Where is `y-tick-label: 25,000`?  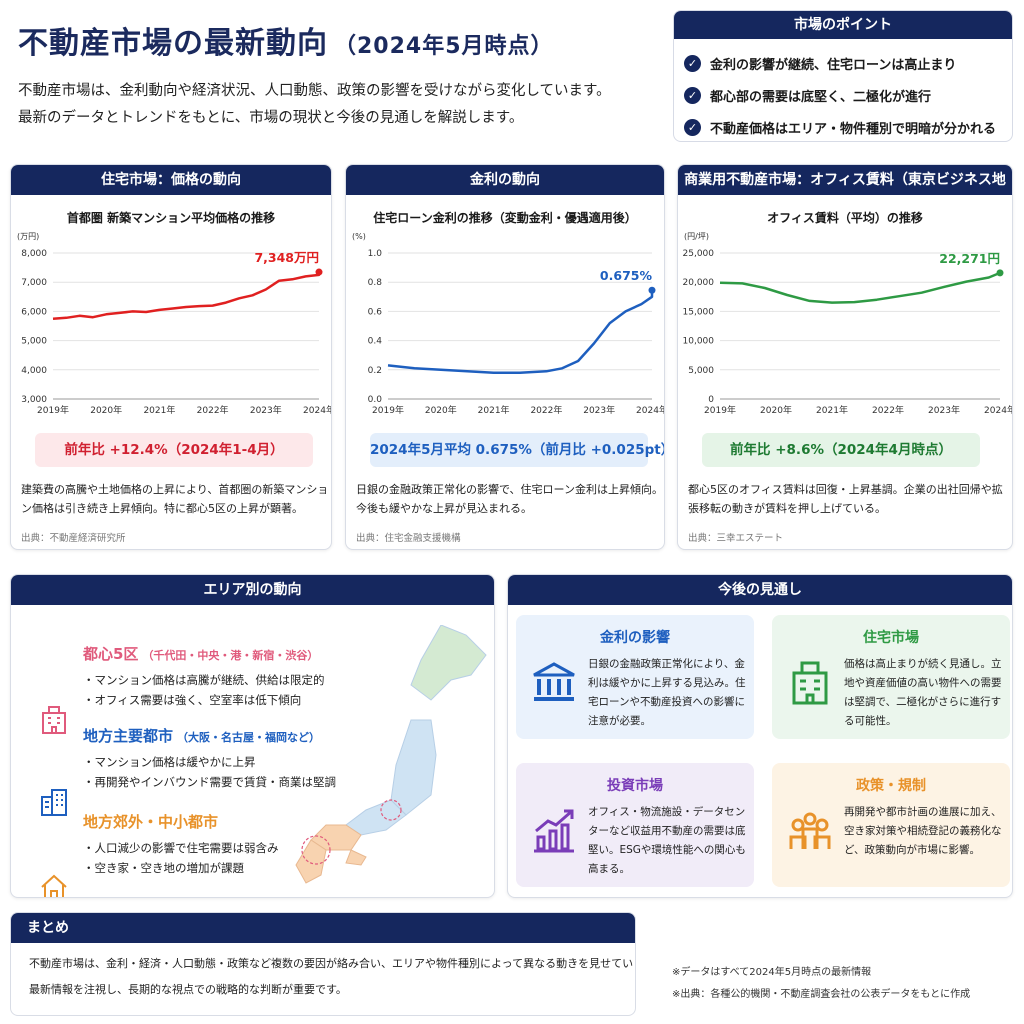 y-tick-label: 25,000 is located at coordinates (699, 254).